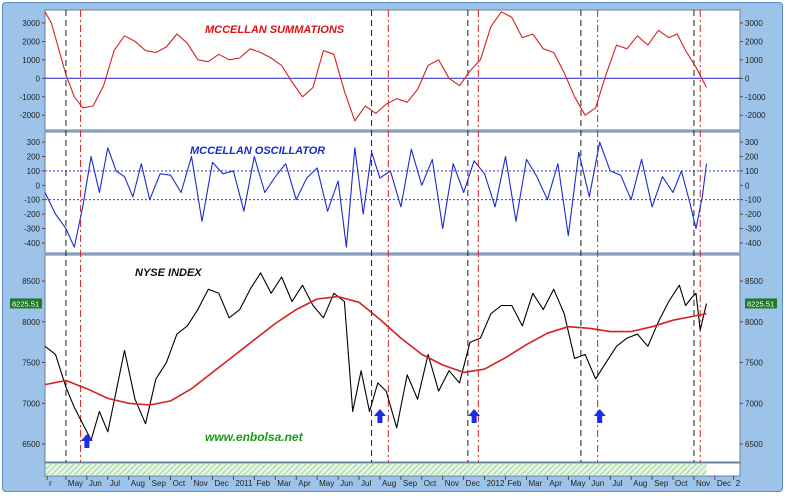 Image resolution: width=787 pixels, height=496 pixels. Describe the element at coordinates (754, 41) in the screenshot. I see `y-tick-label-right: 2000` at that location.